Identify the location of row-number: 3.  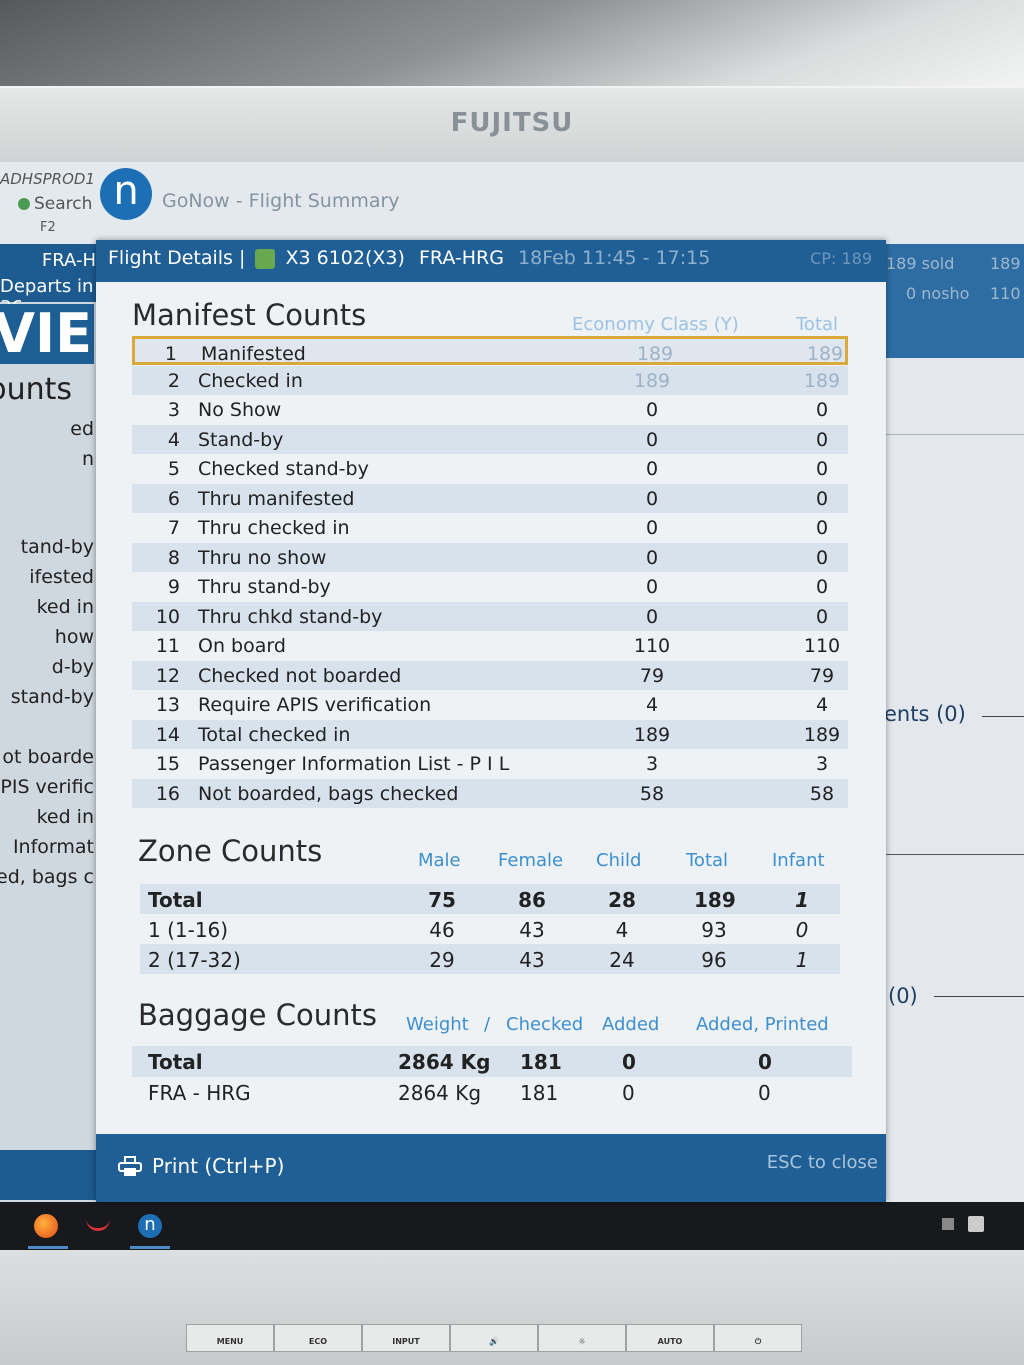
(173, 410).